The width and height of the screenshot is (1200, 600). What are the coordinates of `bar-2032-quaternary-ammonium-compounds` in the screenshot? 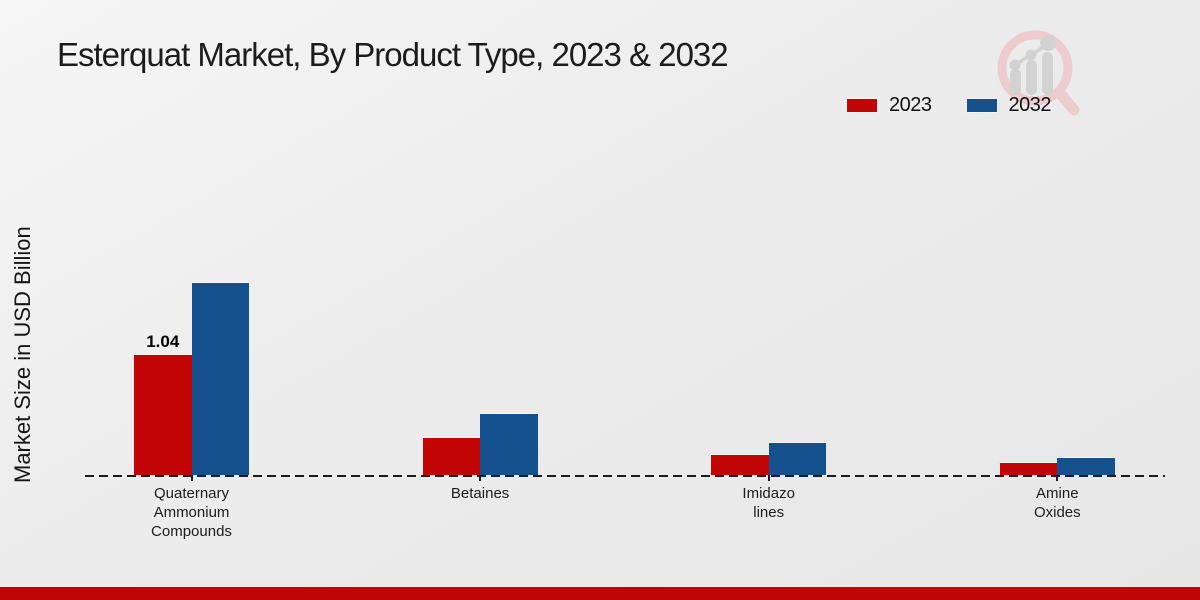 It's located at (220, 379).